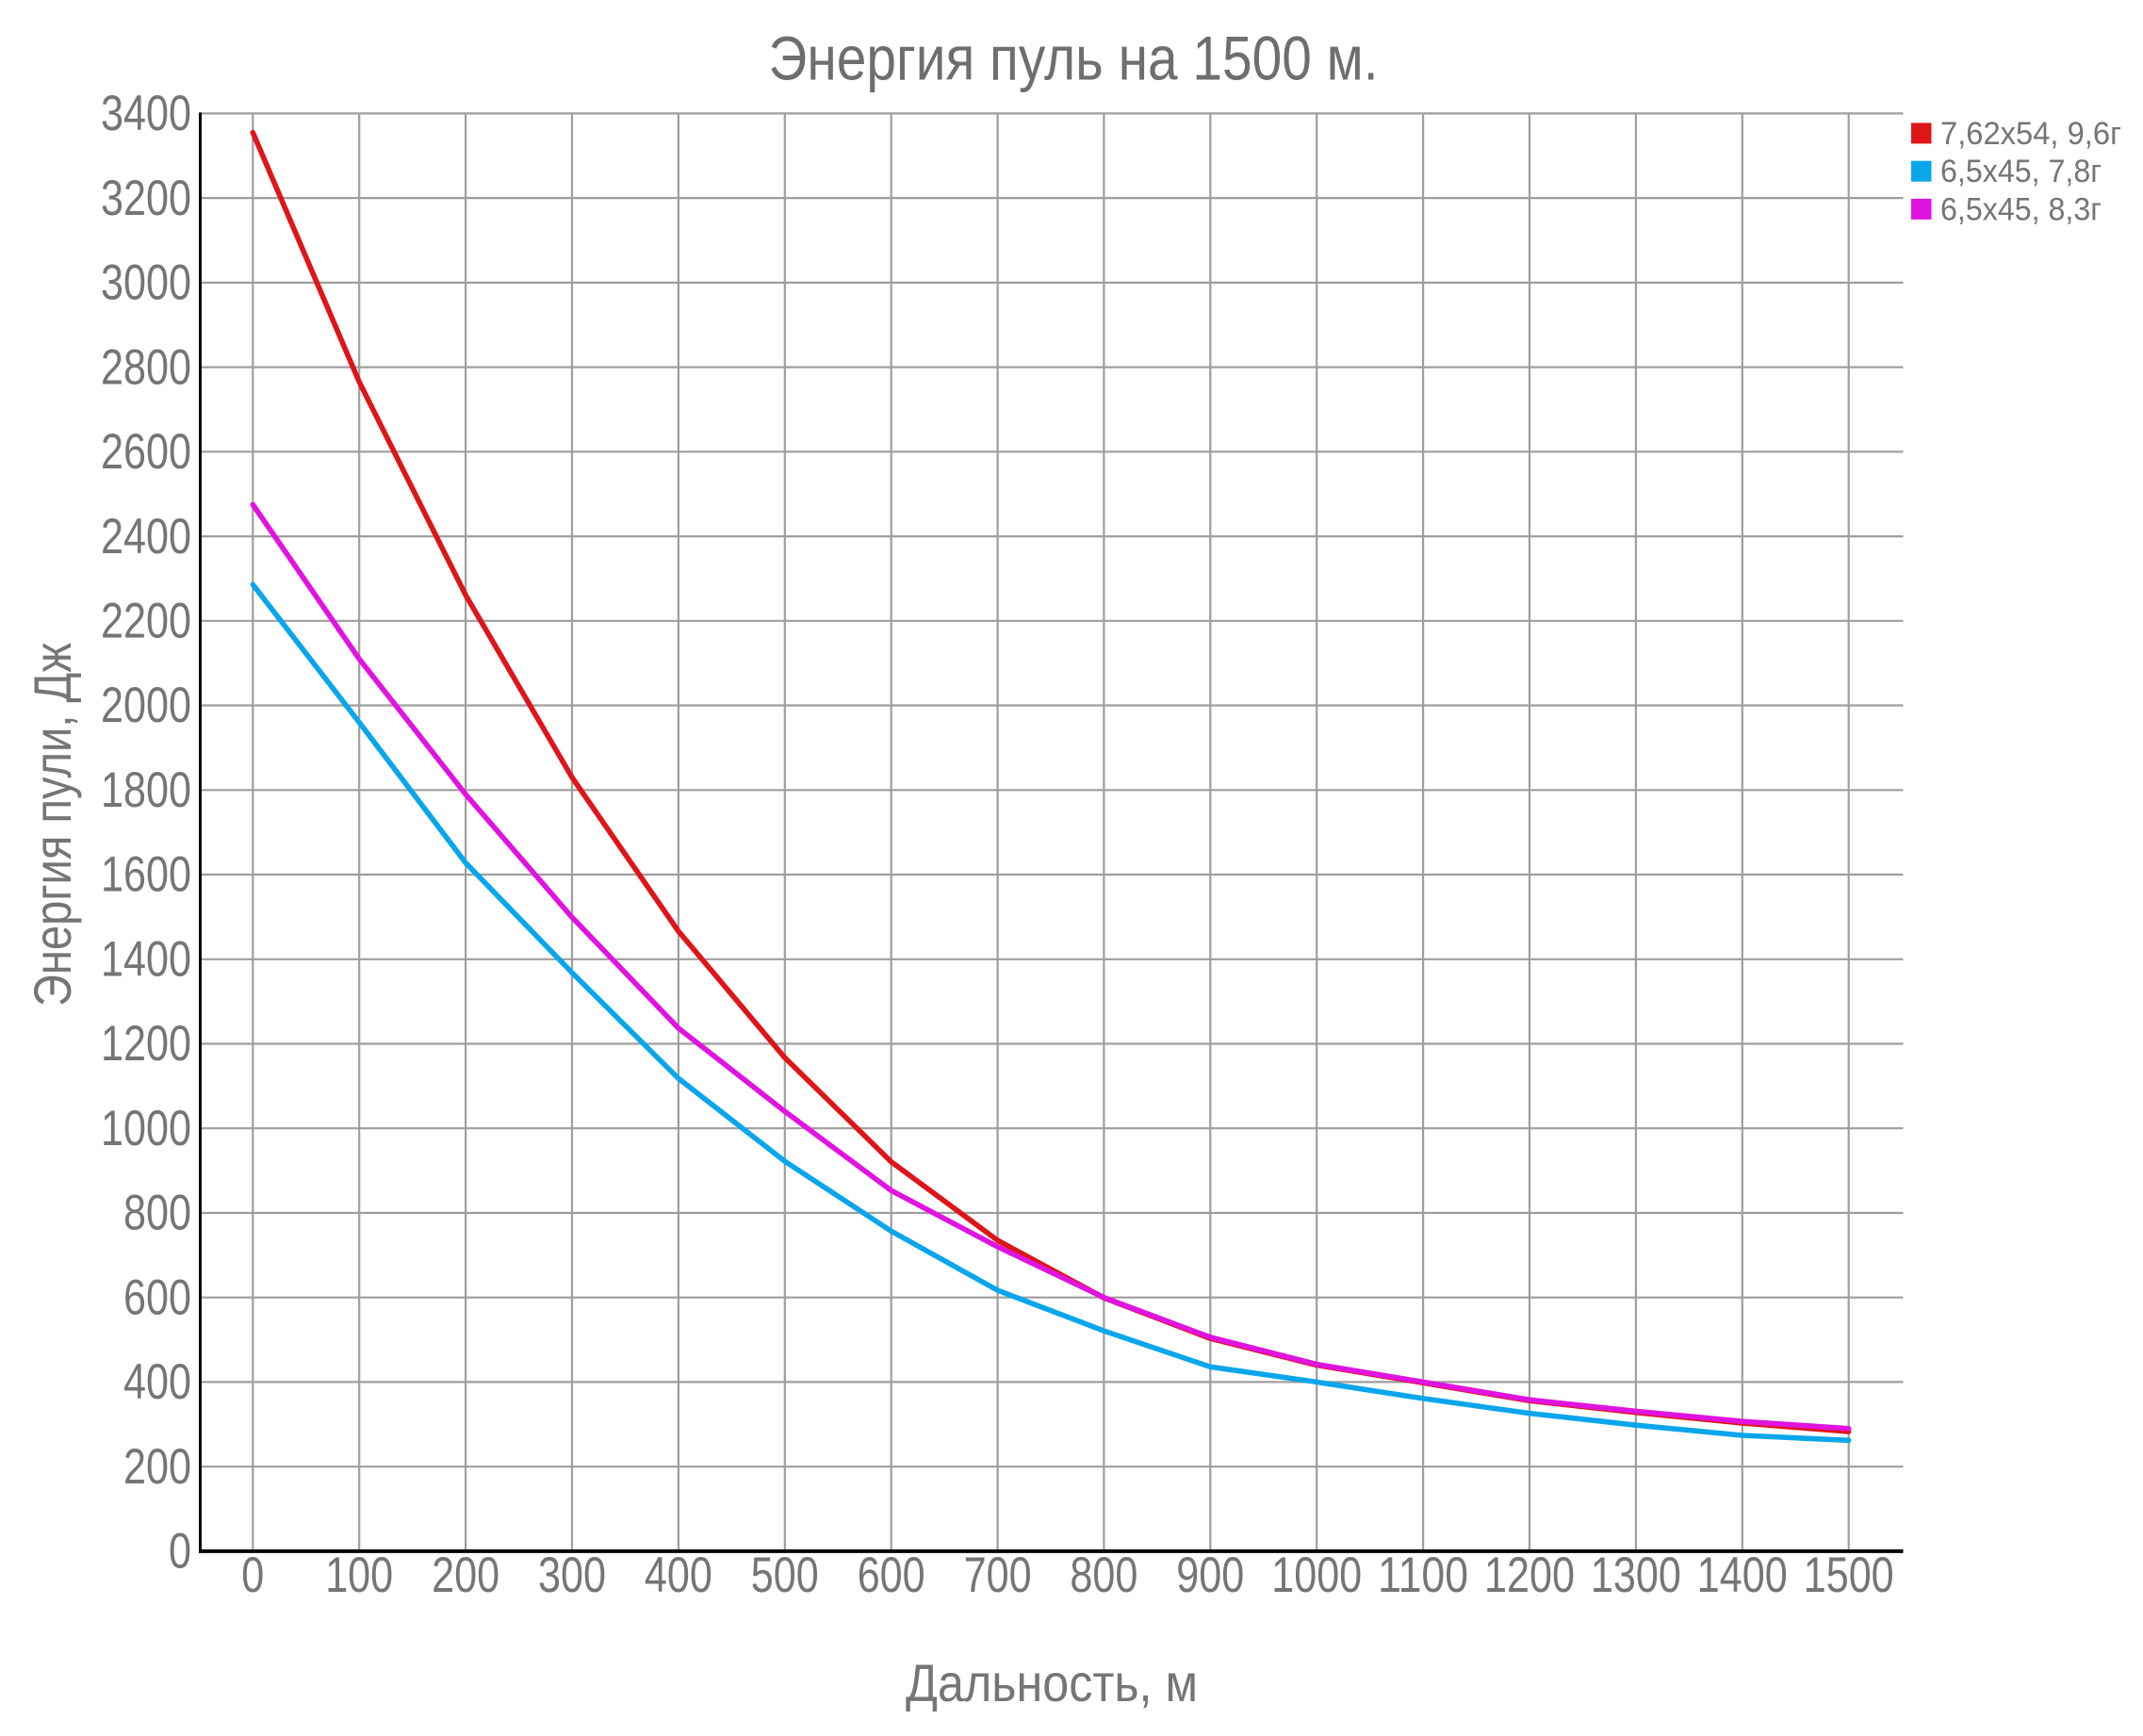  I want to click on svg-text: 300, so click(572, 1575).